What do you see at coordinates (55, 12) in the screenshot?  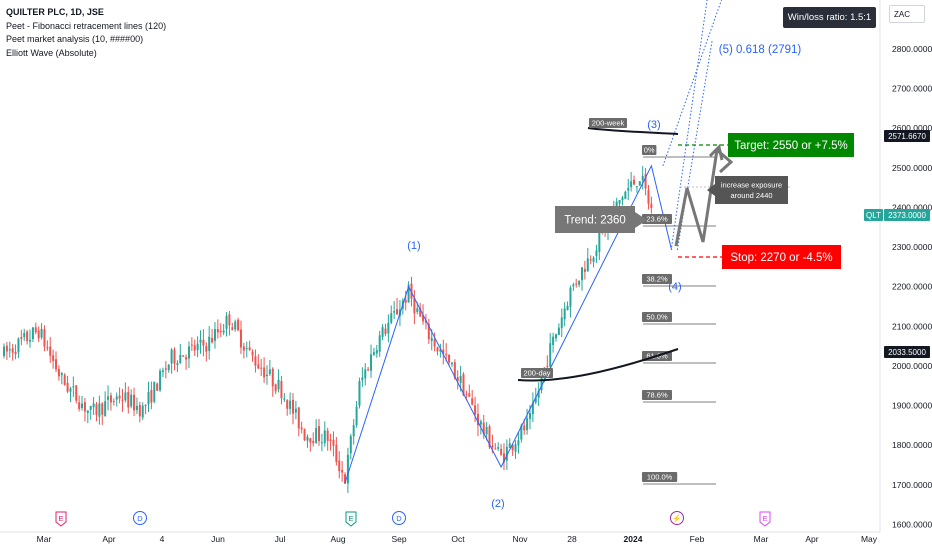 I see `legend-symbol-title: QUILTER PLC, 1D, JSE` at bounding box center [55, 12].